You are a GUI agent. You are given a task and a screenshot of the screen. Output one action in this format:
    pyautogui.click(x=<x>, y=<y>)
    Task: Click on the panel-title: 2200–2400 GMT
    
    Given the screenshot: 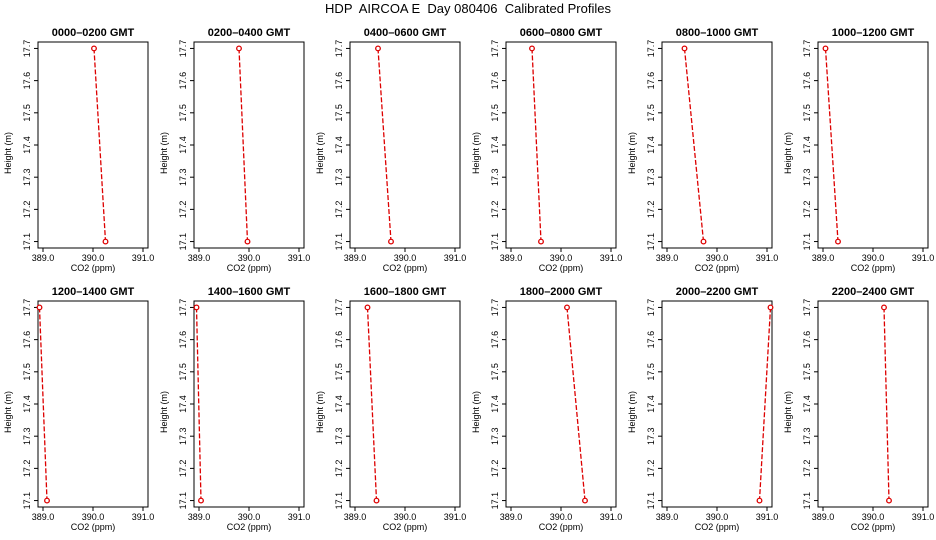 What is the action you would take?
    pyautogui.click(x=873, y=292)
    